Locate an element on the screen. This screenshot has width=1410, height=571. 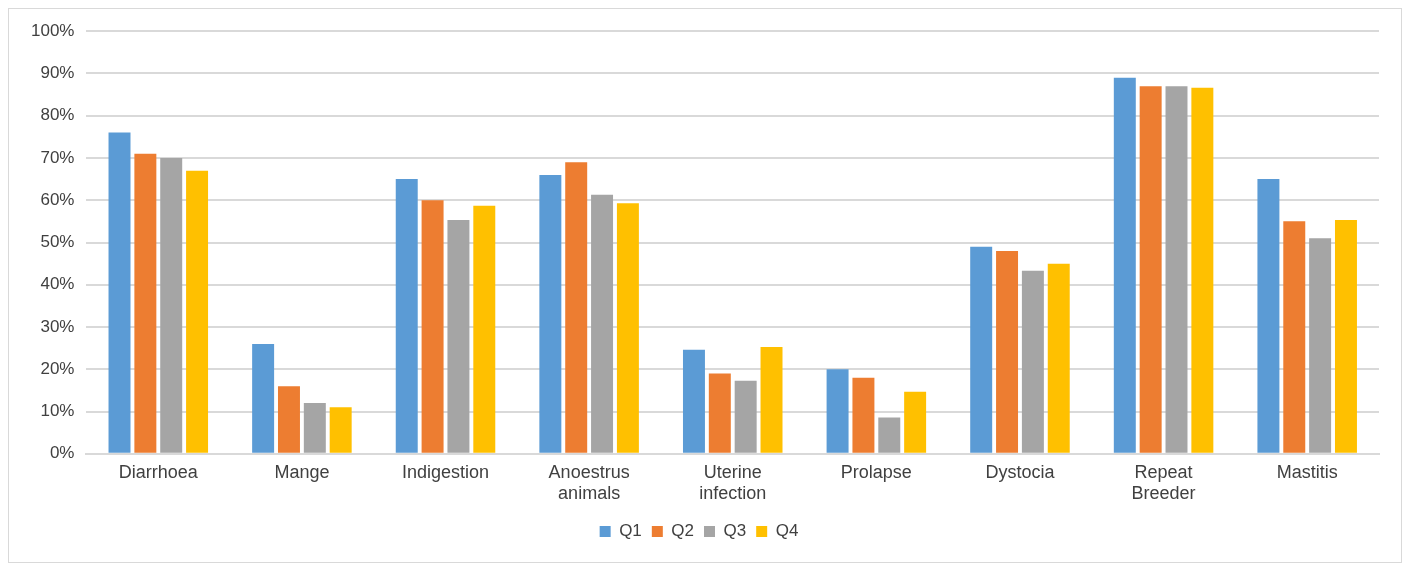
legend-label: Q1 is located at coordinates (630, 531).